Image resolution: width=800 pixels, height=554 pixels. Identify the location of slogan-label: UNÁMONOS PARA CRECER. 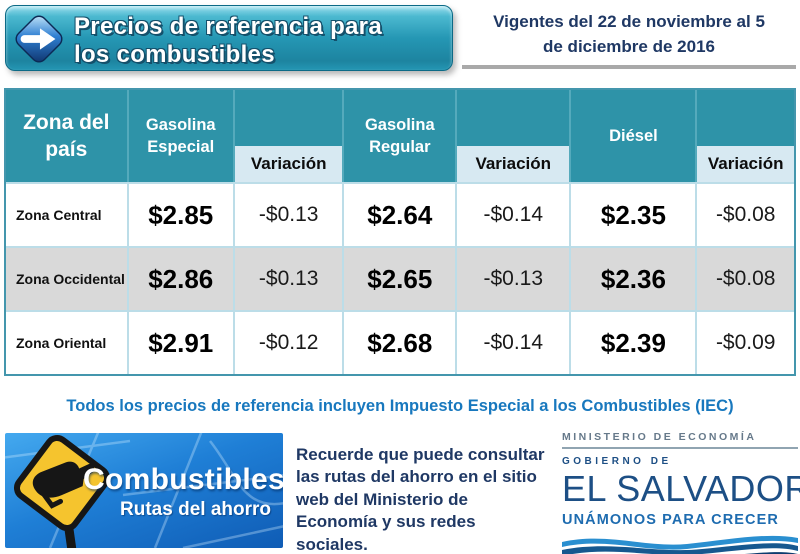
(670, 520).